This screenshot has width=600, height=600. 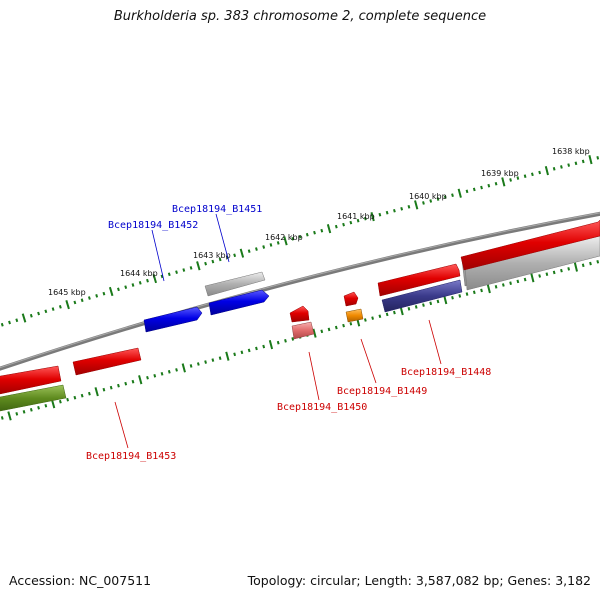 I want to click on gene-b1449-orange, so click(x=354, y=315).